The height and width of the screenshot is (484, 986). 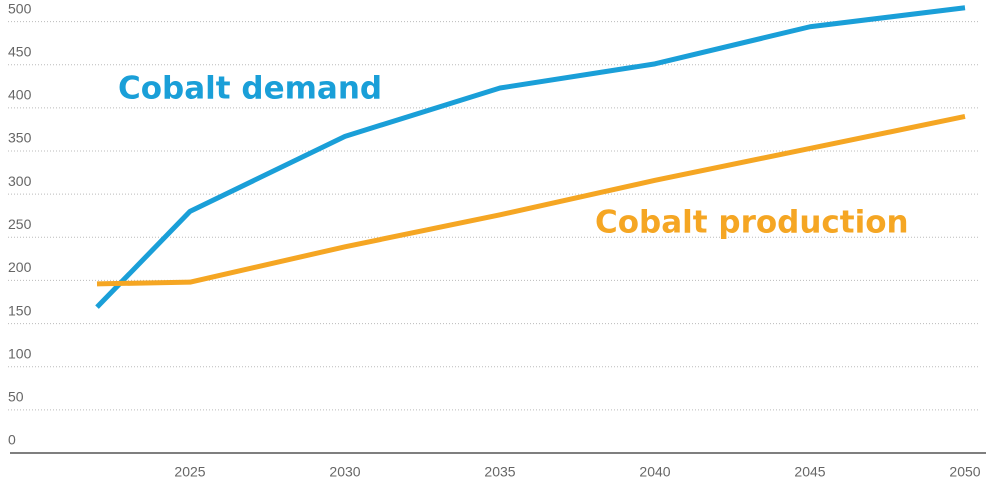 I want to click on y-tick-label: 200, so click(x=20, y=267).